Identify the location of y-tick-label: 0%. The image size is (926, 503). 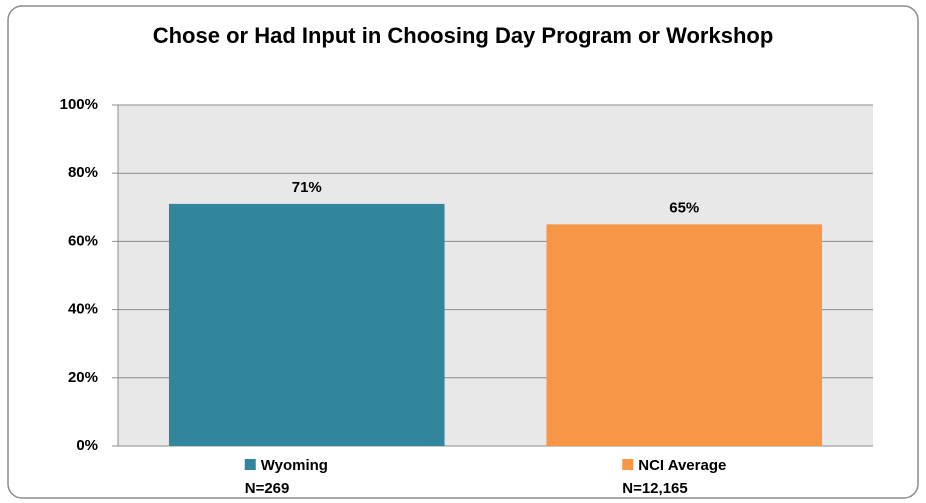
(87, 445).